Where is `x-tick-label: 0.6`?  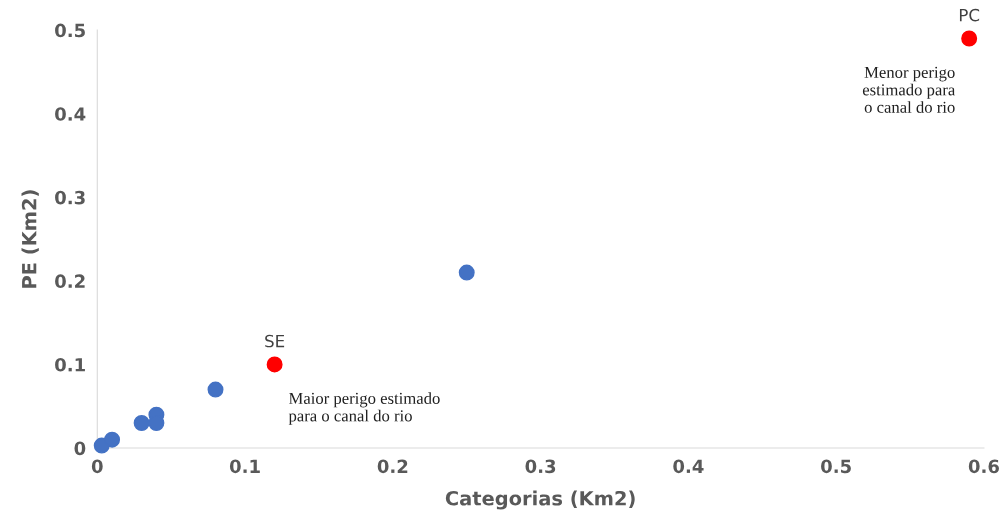
x-tick-label: 0.6 is located at coordinates (983, 466).